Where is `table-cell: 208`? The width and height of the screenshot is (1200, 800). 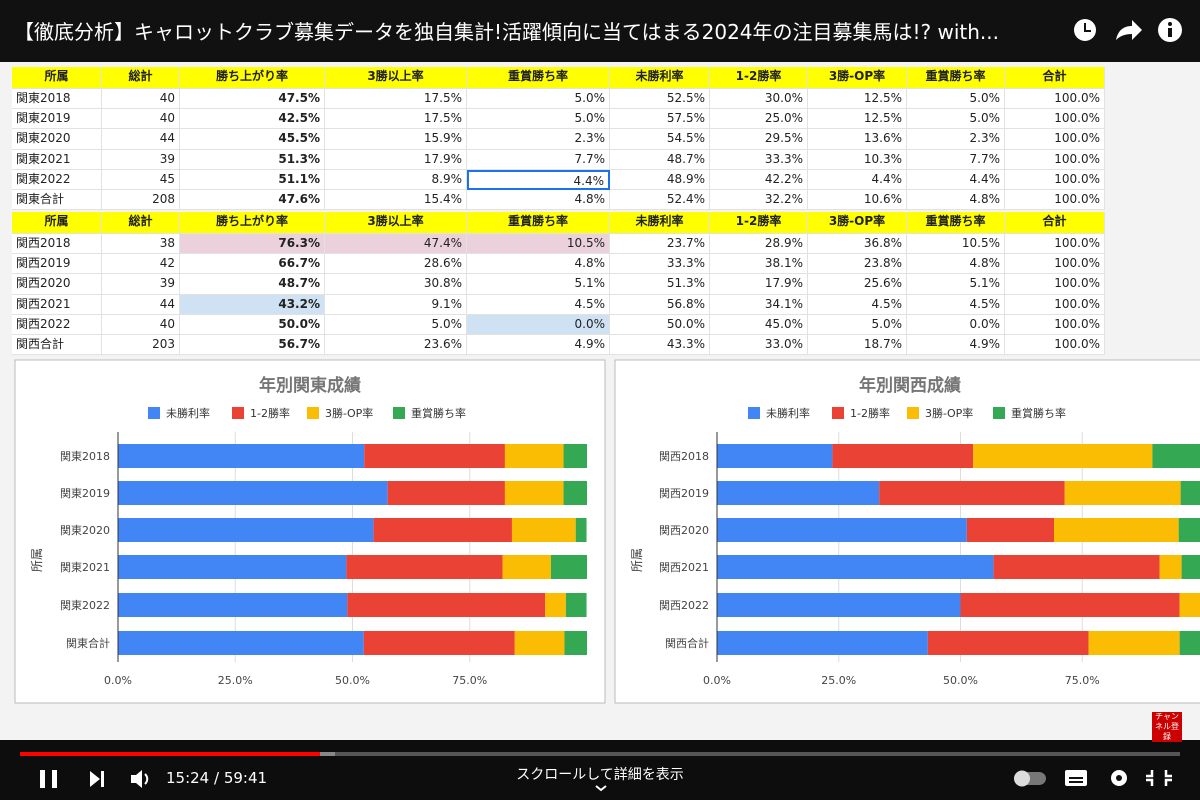
table-cell: 208 is located at coordinates (141, 200).